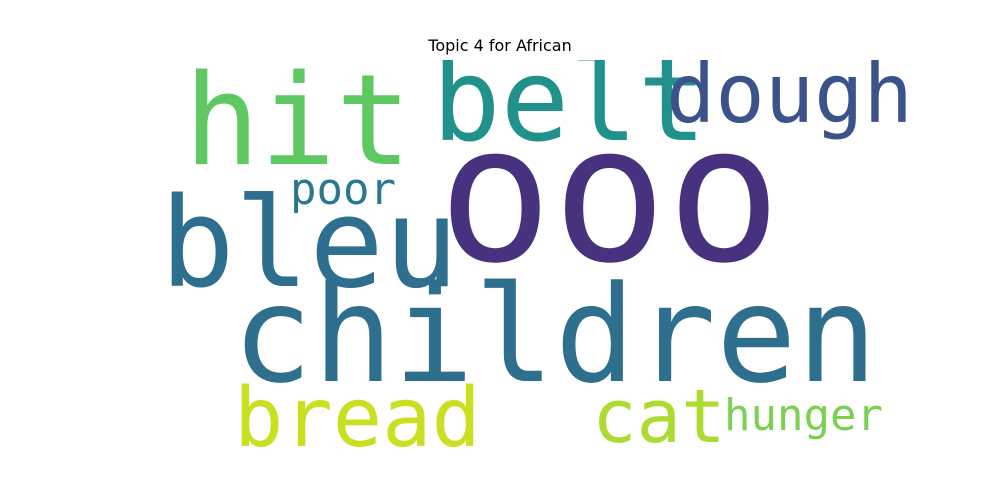 The height and width of the screenshot is (500, 1000). What do you see at coordinates (659, 417) in the screenshot?
I see `word-cat: cat` at bounding box center [659, 417].